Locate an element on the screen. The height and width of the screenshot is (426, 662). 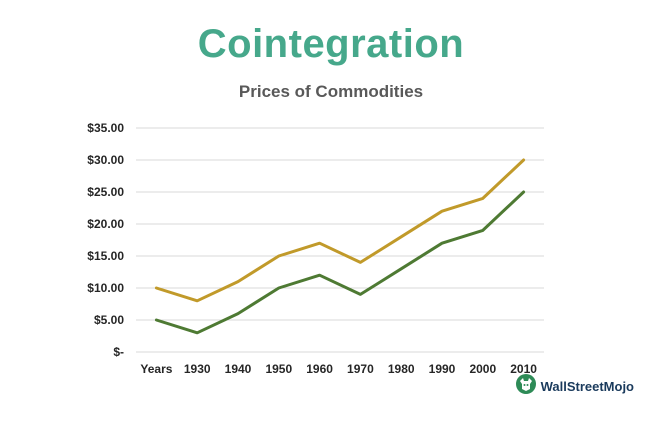
x-tick-label: 2010 is located at coordinates (523, 369).